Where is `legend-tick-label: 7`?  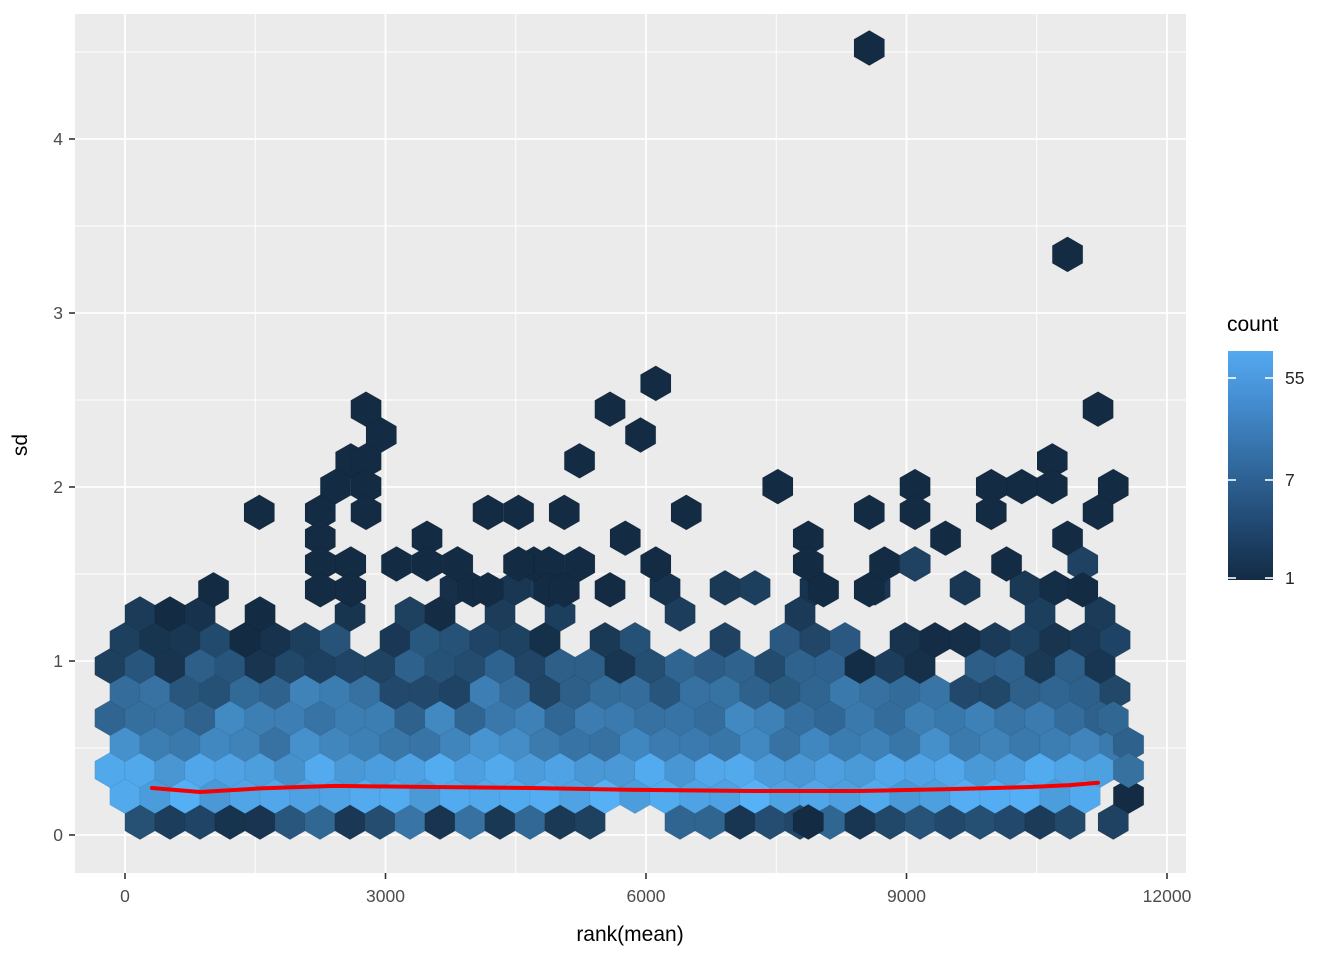 legend-tick-label: 7 is located at coordinates (1290, 480).